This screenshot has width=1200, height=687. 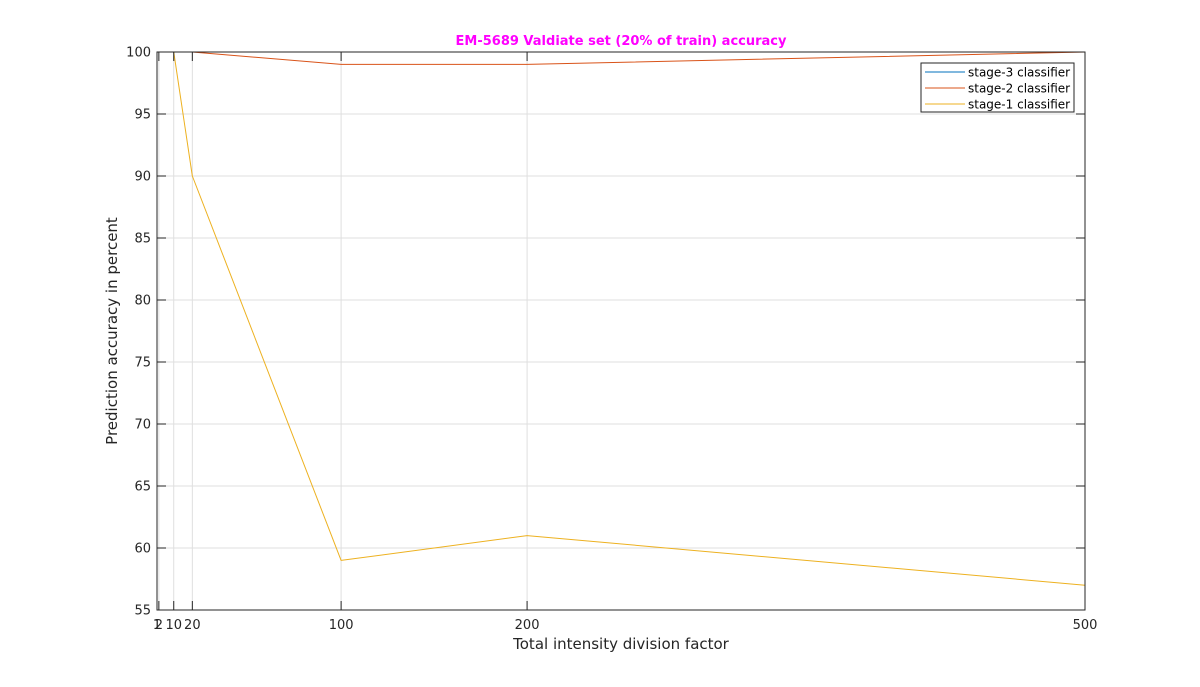 What do you see at coordinates (142, 611) in the screenshot?
I see `y-tick-label: 55` at bounding box center [142, 611].